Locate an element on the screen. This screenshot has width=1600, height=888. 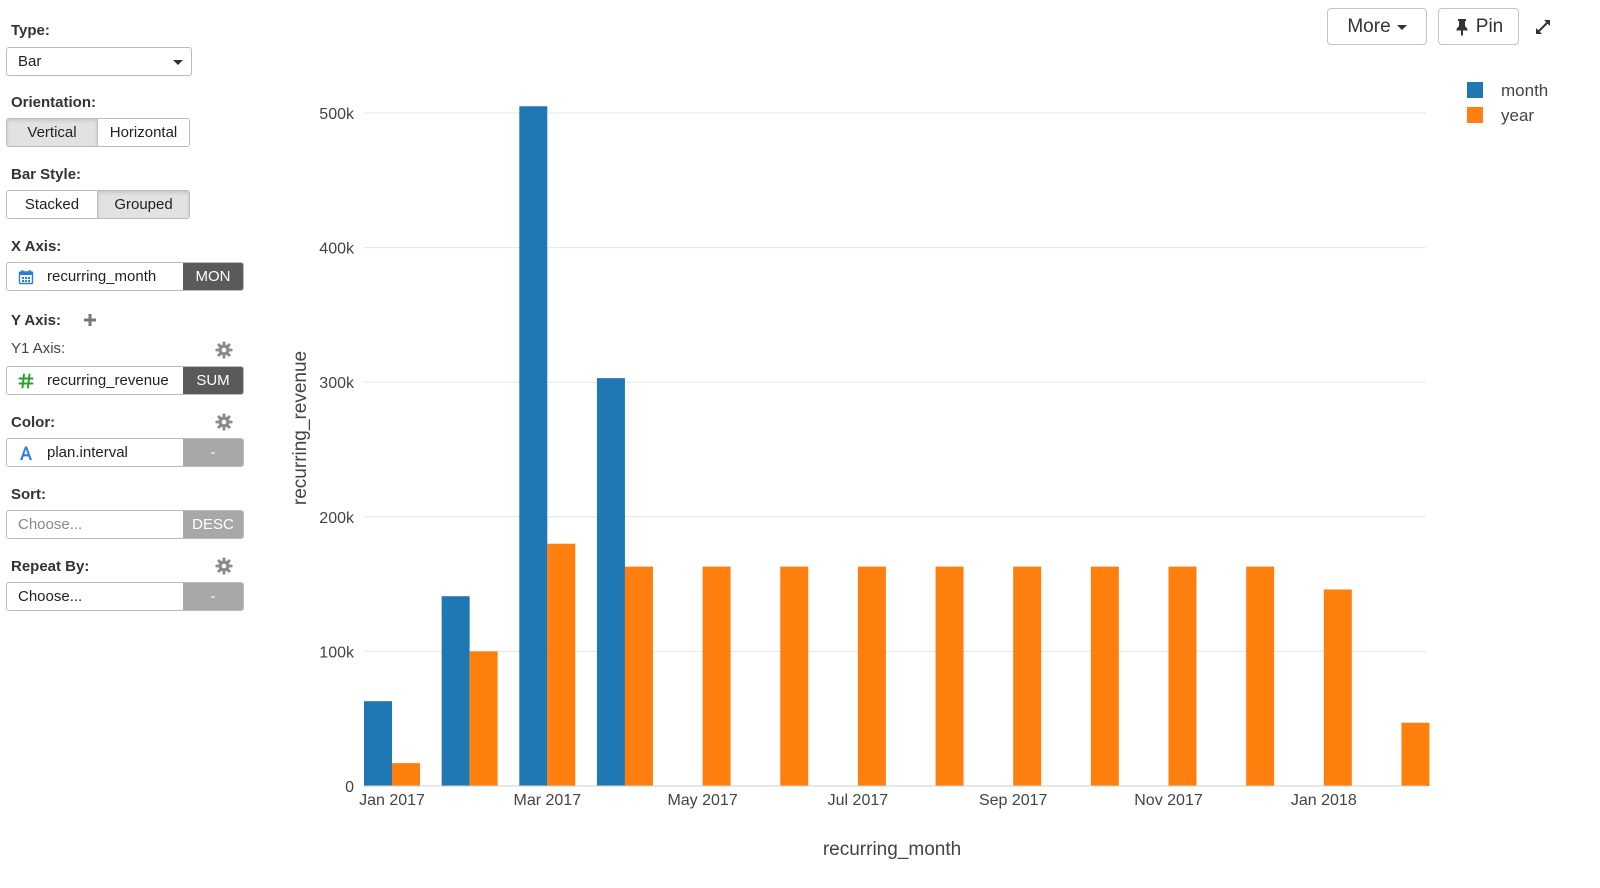
x-axis-field-name: recurring_month is located at coordinates (95, 276).